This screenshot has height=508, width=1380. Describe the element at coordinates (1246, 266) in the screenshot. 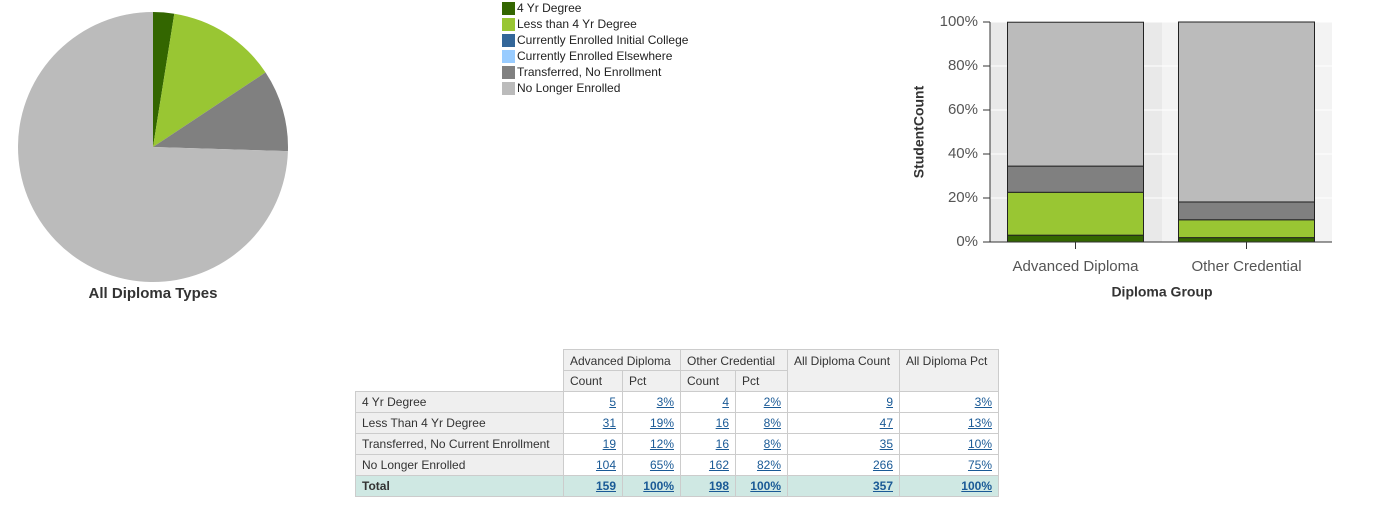

I see `x-tick-label: Other Credential` at that location.